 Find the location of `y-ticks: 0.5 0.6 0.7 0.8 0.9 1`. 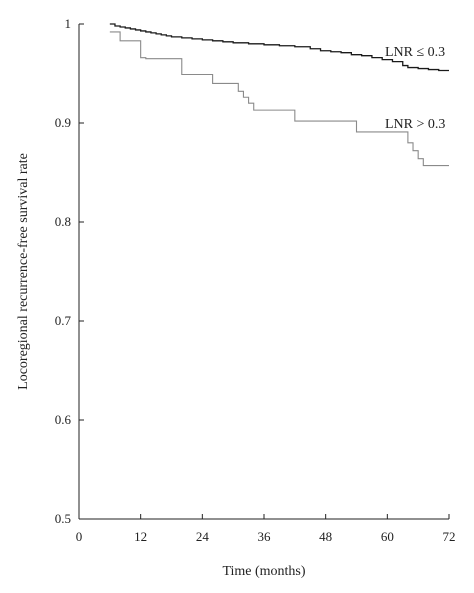

y-ticks: 0.5 0.6 0.7 0.8 0.9 1 is located at coordinates (69, 271).